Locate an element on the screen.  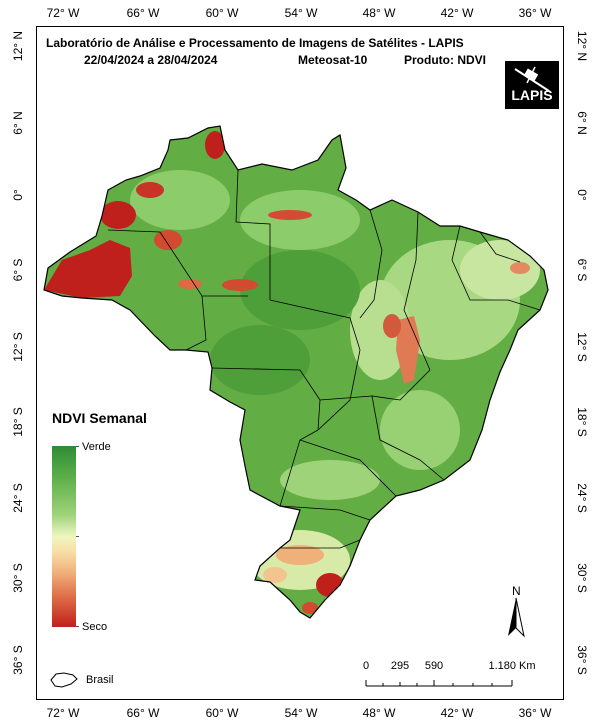
lon-label-42w: 42° W is located at coordinates (457, 13).